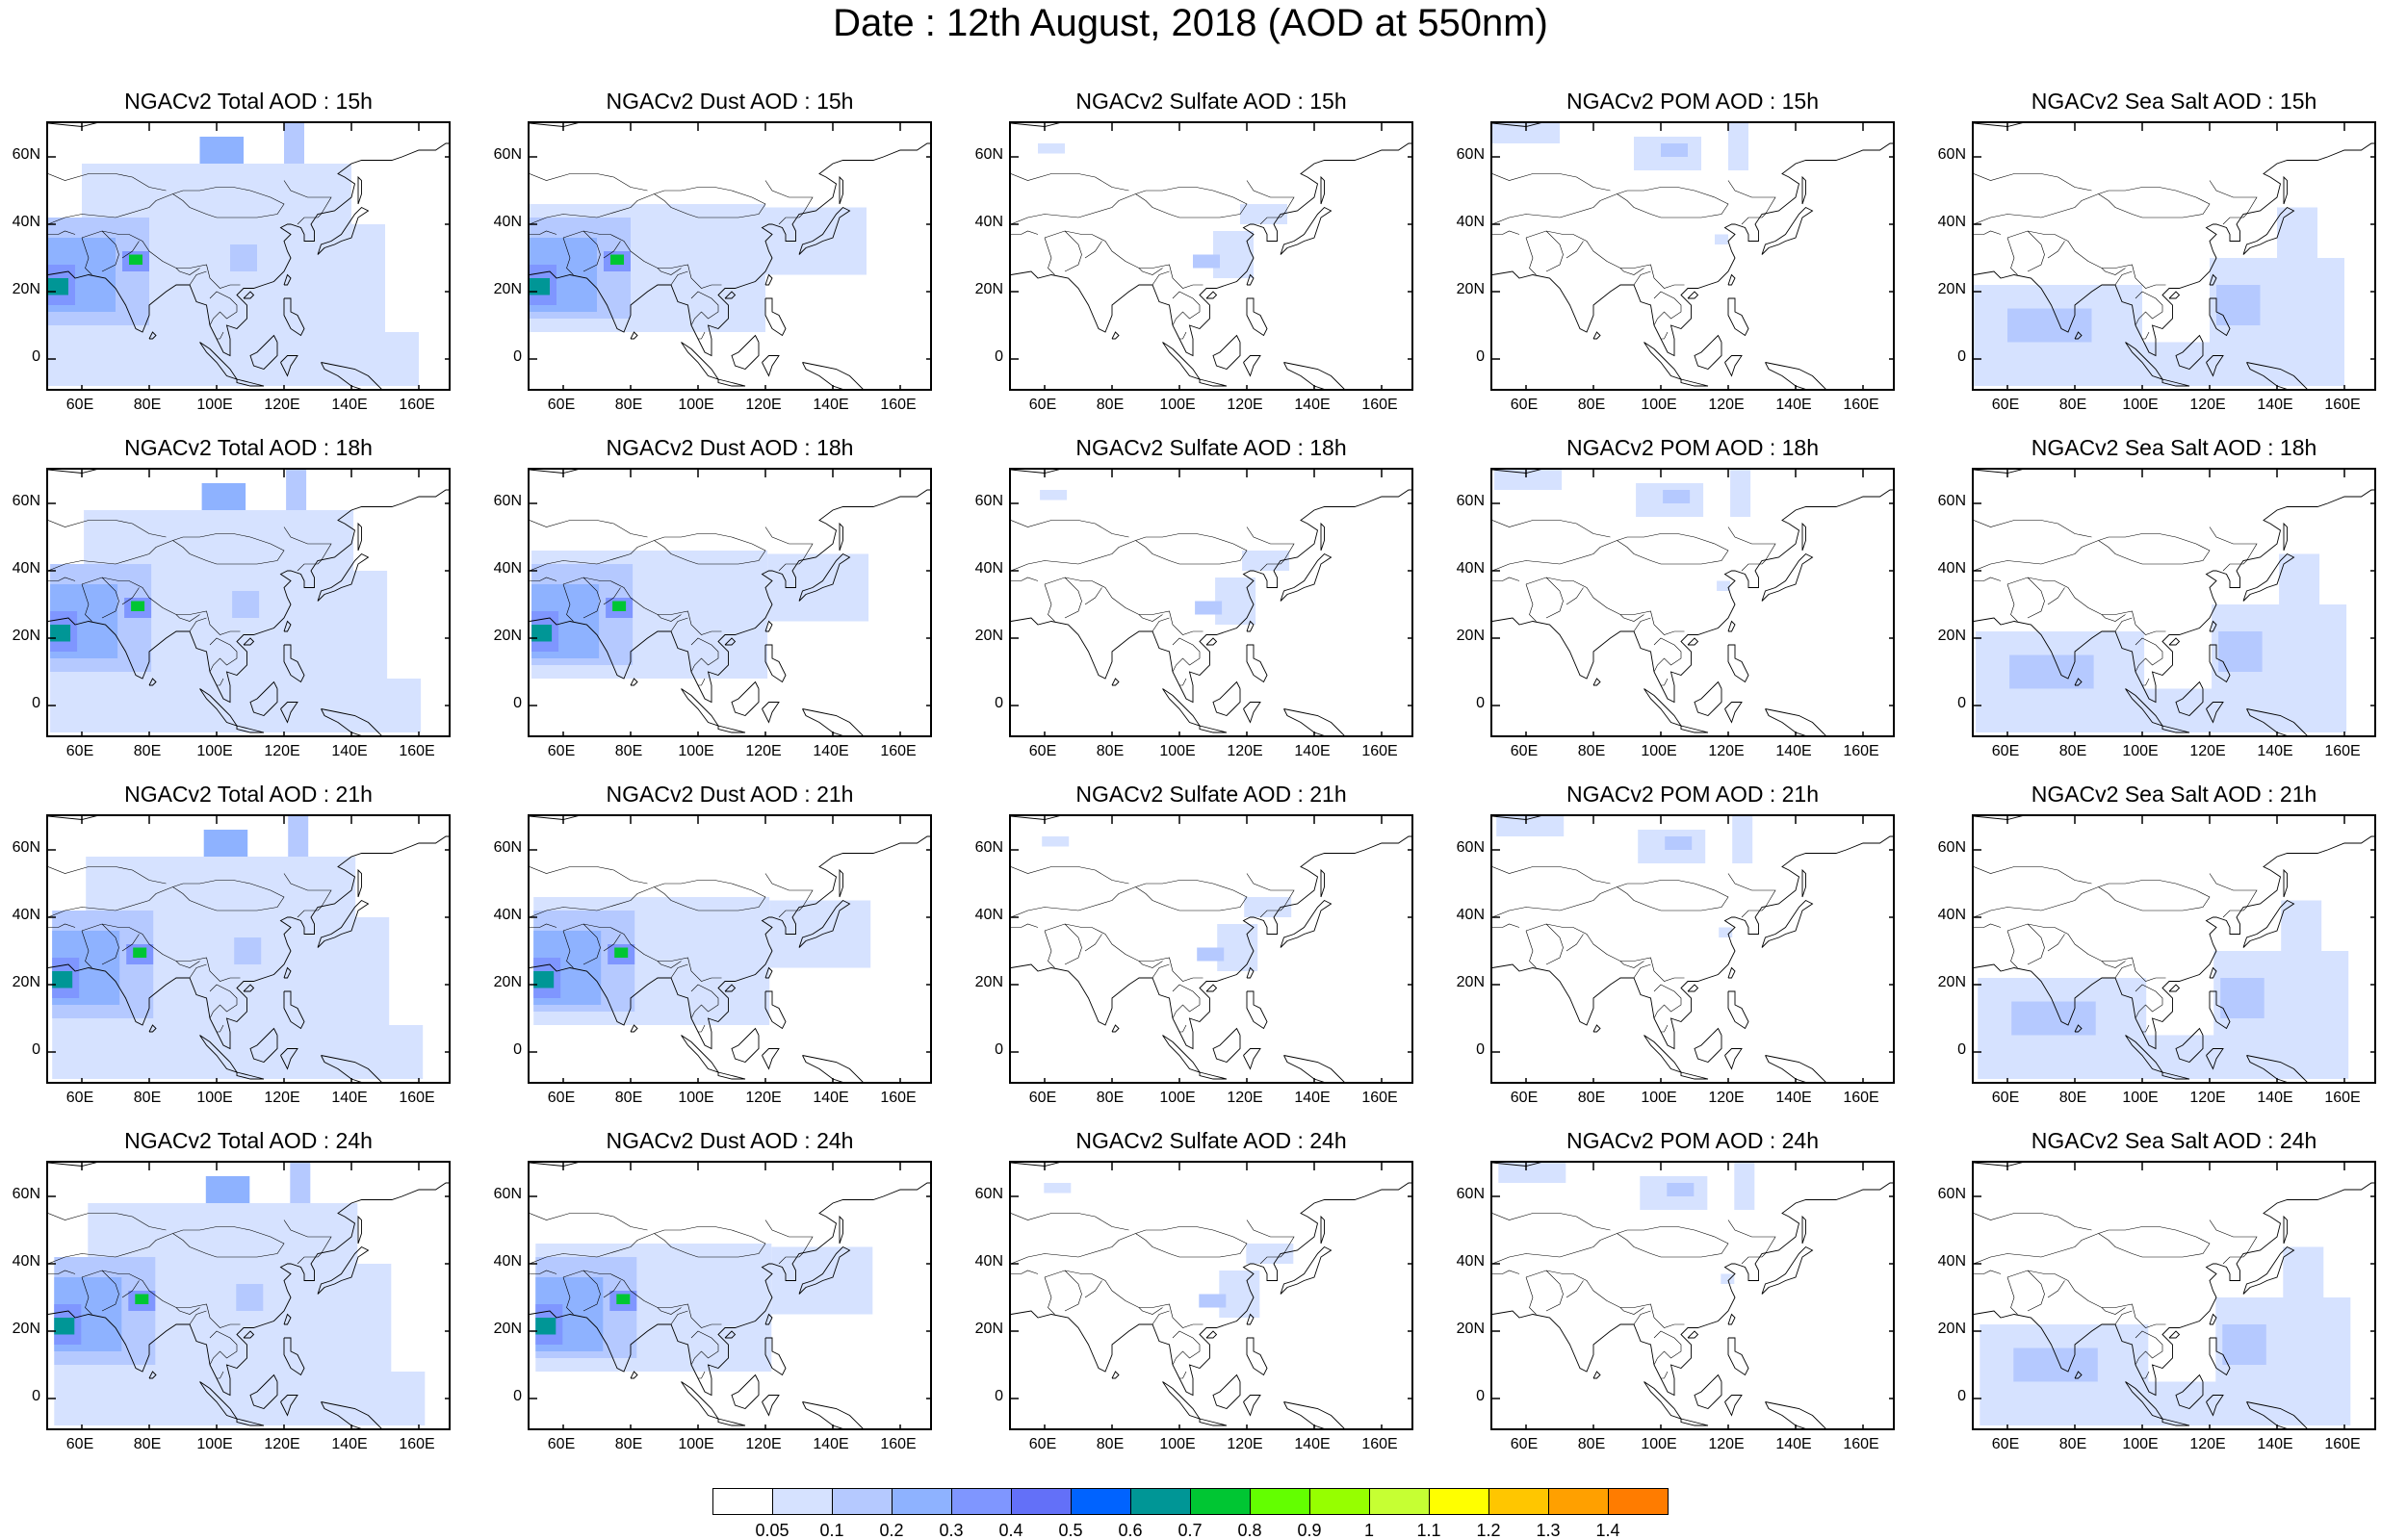  Describe the element at coordinates (1211, 1140) in the screenshot. I see `panel-title: NGACv2 Sulfate AOD : 24h` at that location.